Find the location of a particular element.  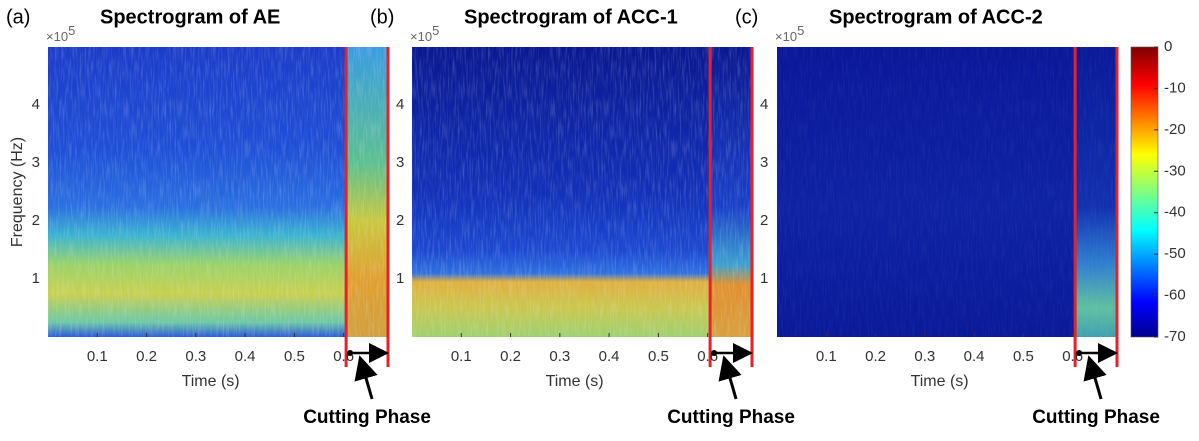

colorbar-tick-label: -40 is located at coordinates (1175, 212).